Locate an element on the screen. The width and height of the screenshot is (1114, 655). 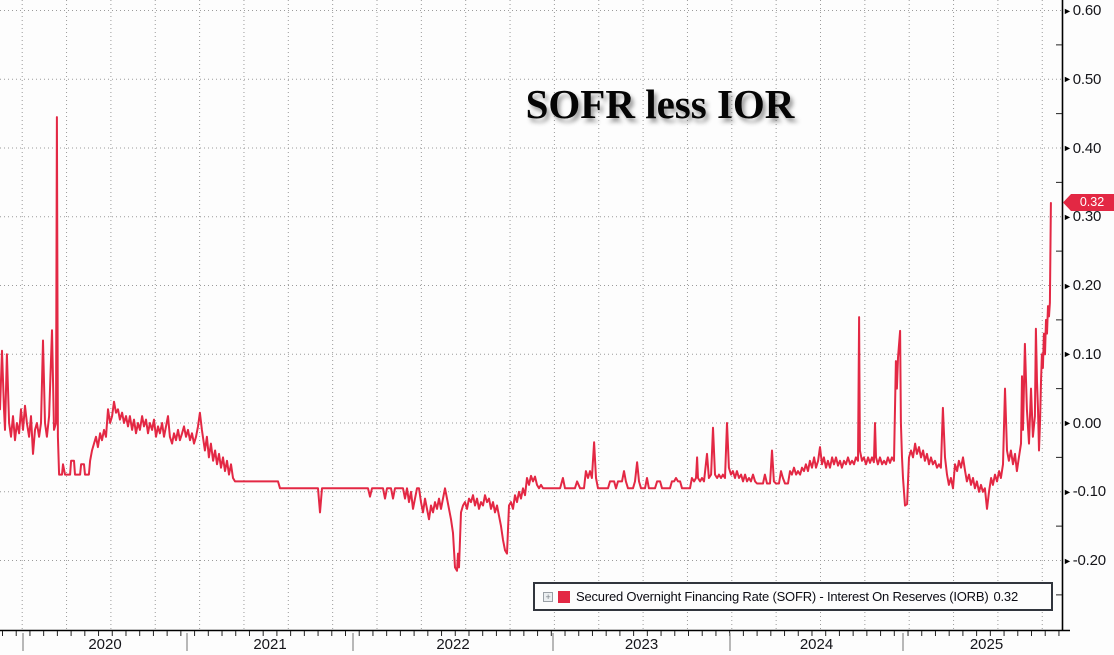
x-axis-label-2022: 2022 is located at coordinates (453, 644).